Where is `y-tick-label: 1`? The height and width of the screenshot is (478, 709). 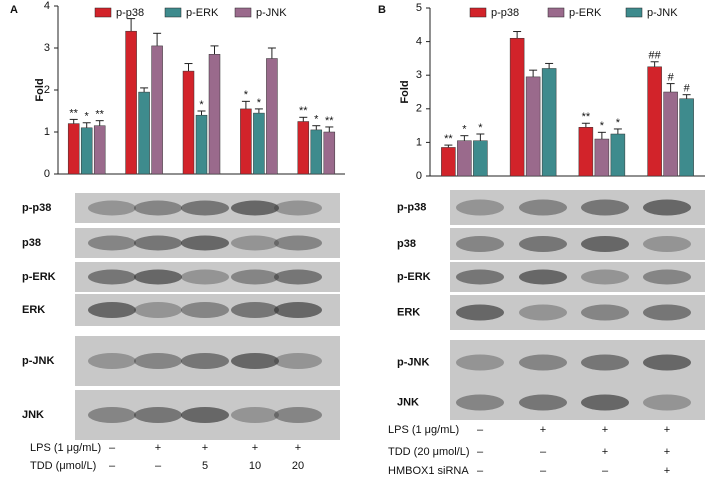 y-tick-label: 1 is located at coordinates (419, 142).